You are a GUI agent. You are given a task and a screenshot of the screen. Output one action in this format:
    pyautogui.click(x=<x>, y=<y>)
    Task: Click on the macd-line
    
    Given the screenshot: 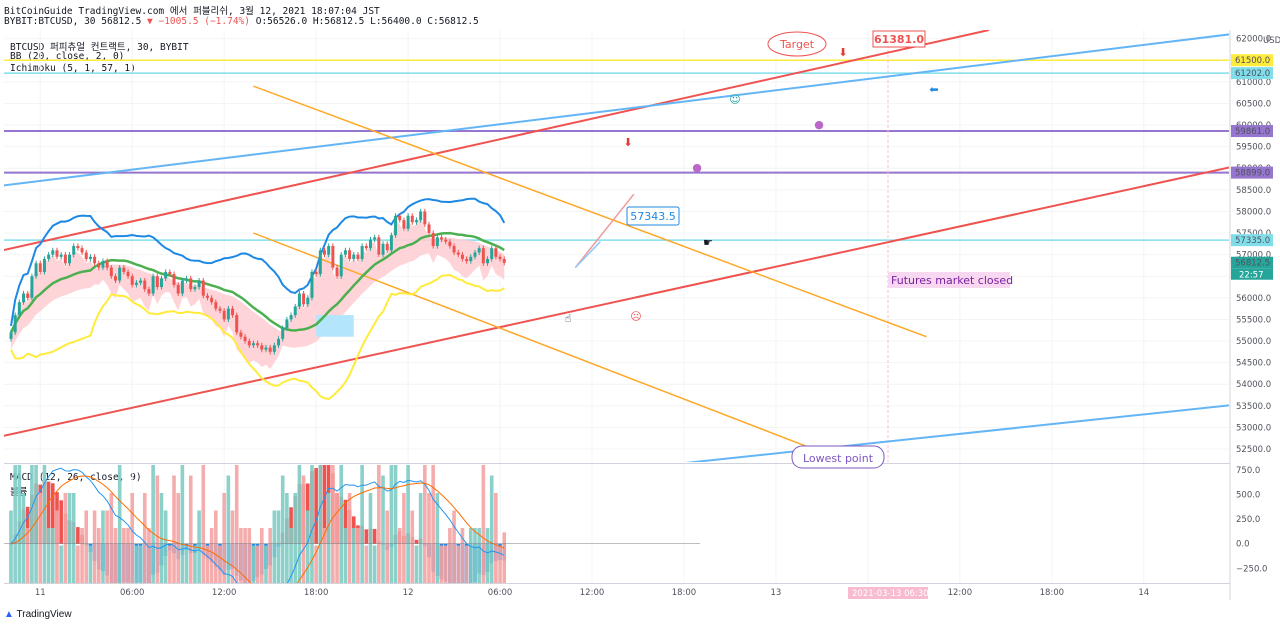 What is the action you would take?
    pyautogui.click(x=257, y=525)
    